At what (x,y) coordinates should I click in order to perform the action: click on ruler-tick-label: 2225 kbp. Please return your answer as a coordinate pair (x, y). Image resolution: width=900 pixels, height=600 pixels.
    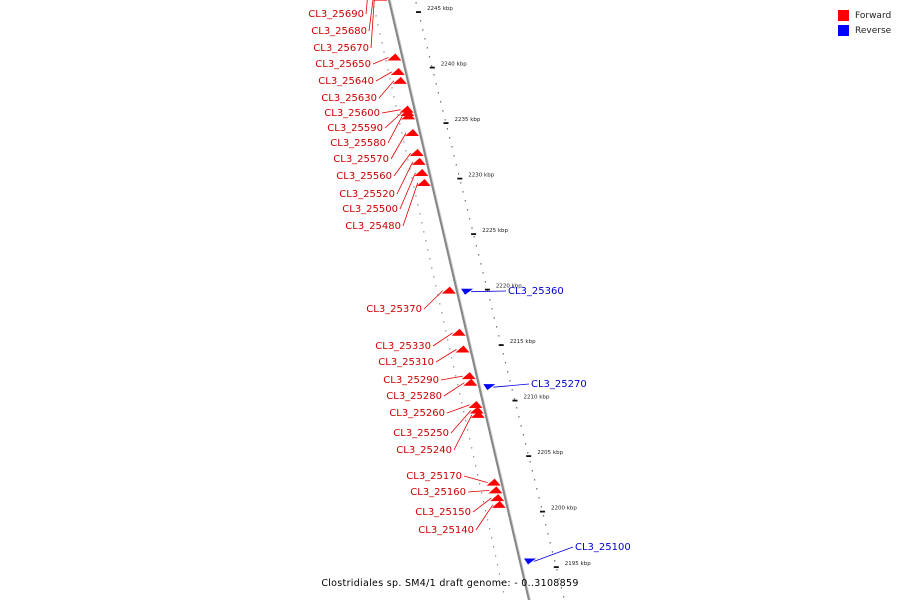
    Looking at the image, I should click on (495, 231).